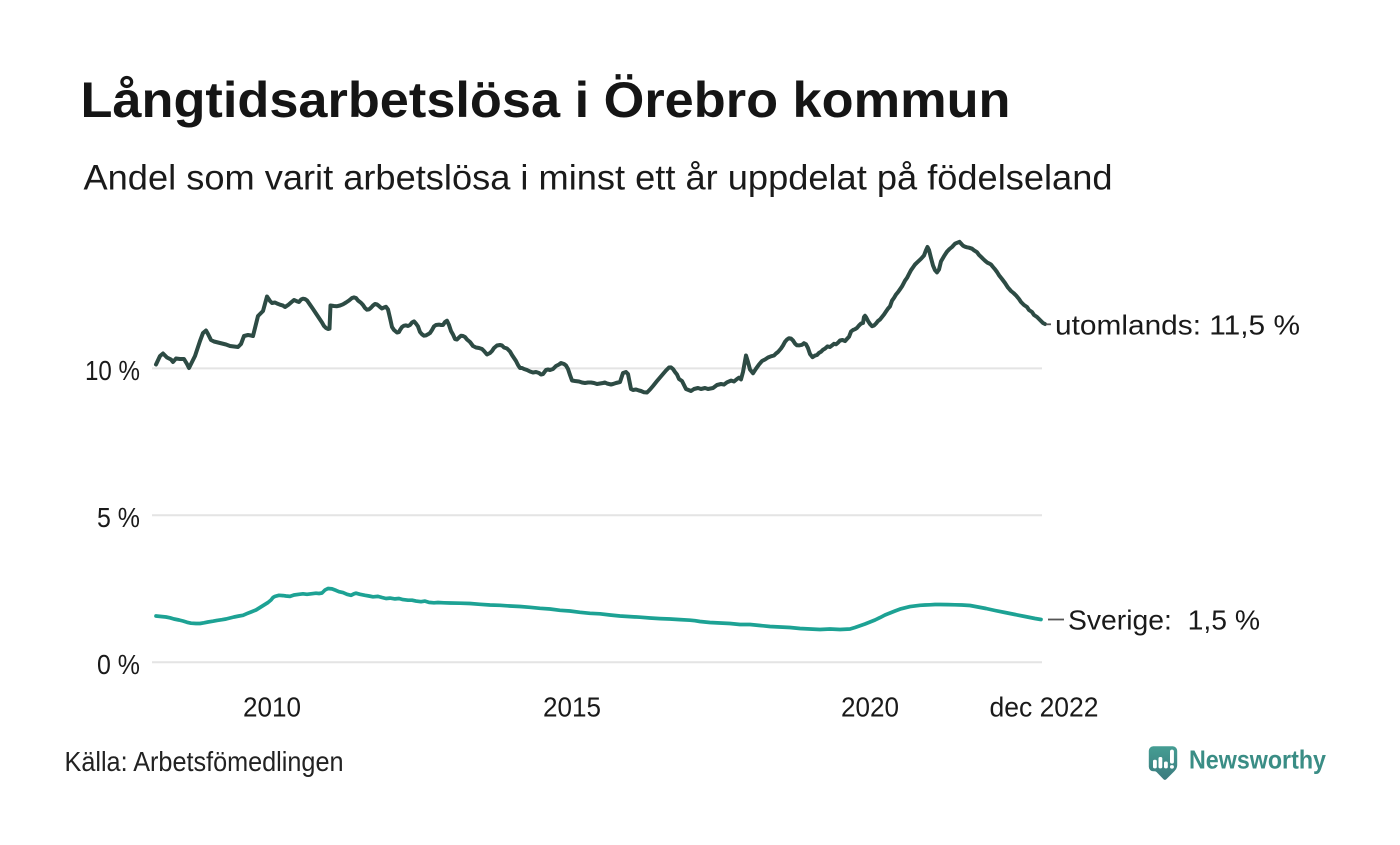  Describe the element at coordinates (204, 761) in the screenshot. I see `svg-text: Källa: Arbetsfömedlingen` at that location.